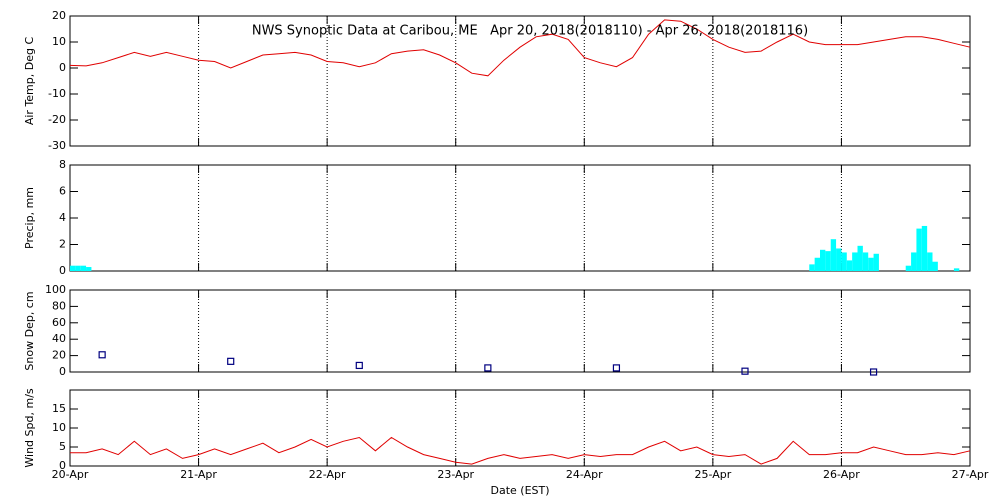 This screenshot has height=500, width=1000. Describe the element at coordinates (29, 330) in the screenshot. I see `y-axis-label: Snow Dep, cm` at that location.